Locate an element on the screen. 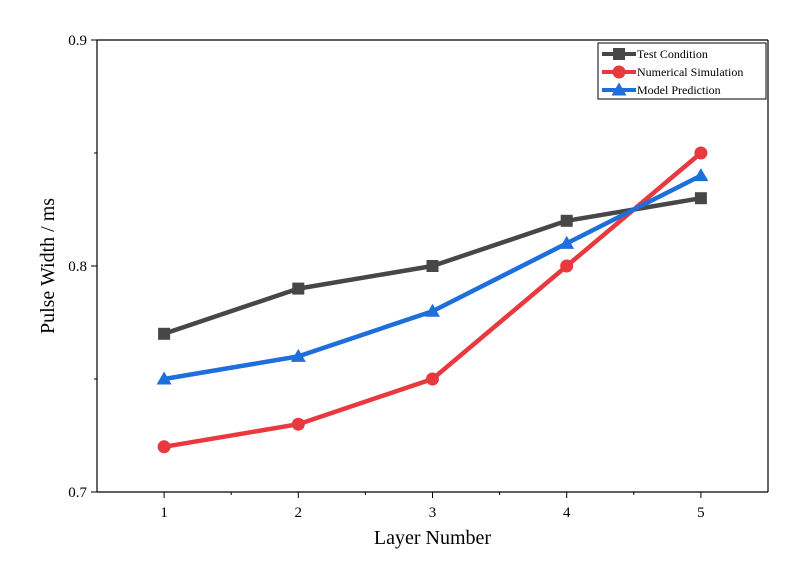 The image size is (793, 562). legend-item: Numerical Simulation is located at coordinates (672, 72).